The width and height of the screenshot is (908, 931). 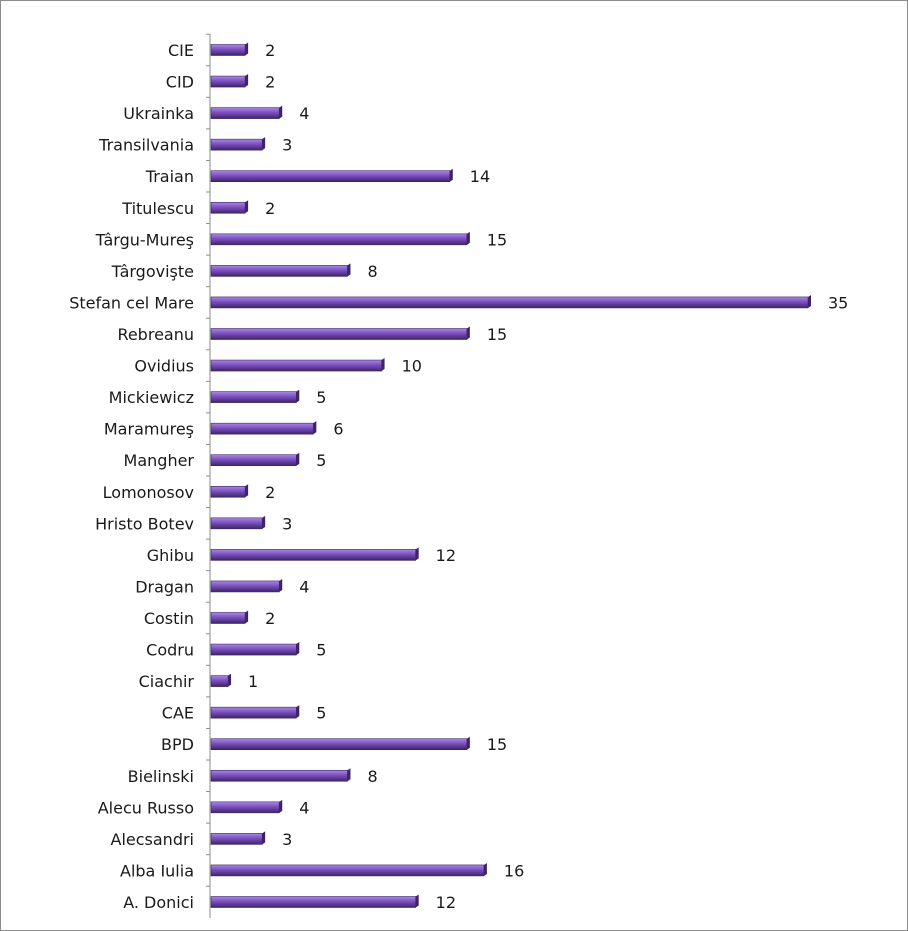 What do you see at coordinates (321, 713) in the screenshot?
I see `value-label-cae: 5` at bounding box center [321, 713].